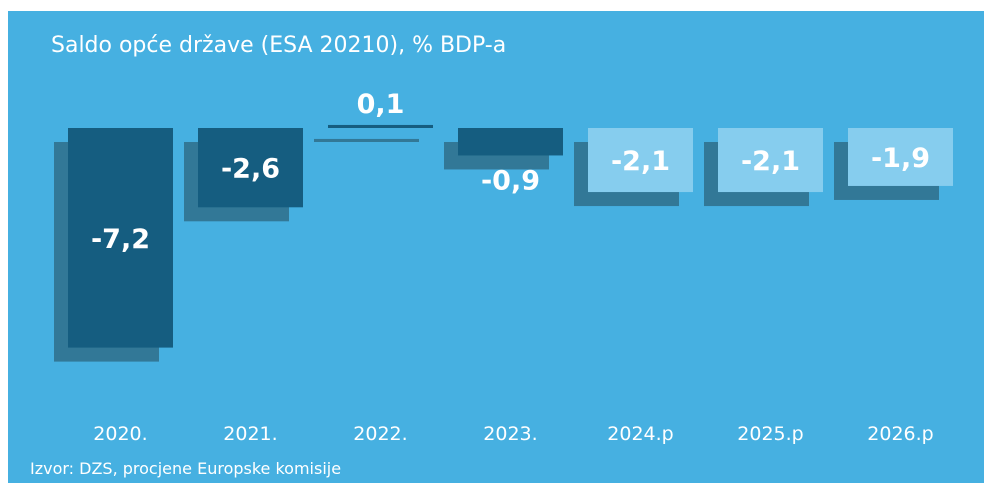  What do you see at coordinates (380, 126) in the screenshot?
I see `bar-2022` at bounding box center [380, 126].